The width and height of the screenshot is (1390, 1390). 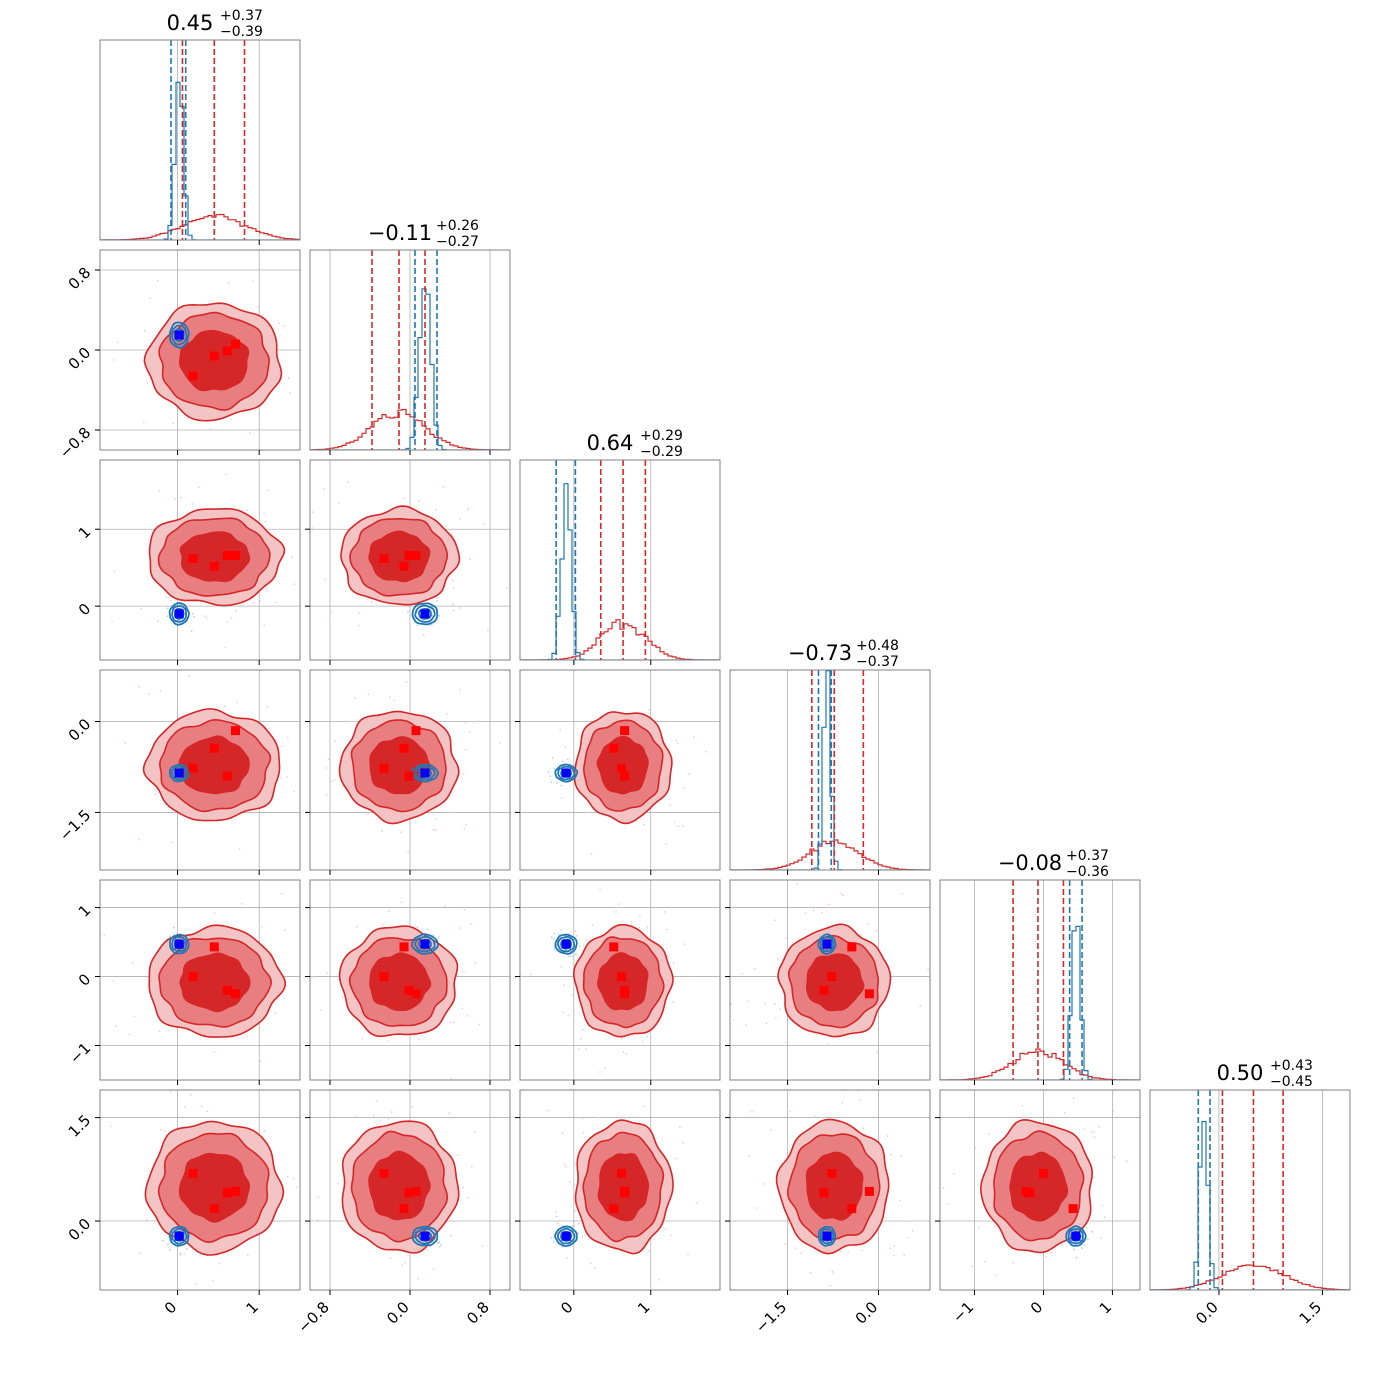 I want to click on blue-contour-outer, so click(x=179, y=335).